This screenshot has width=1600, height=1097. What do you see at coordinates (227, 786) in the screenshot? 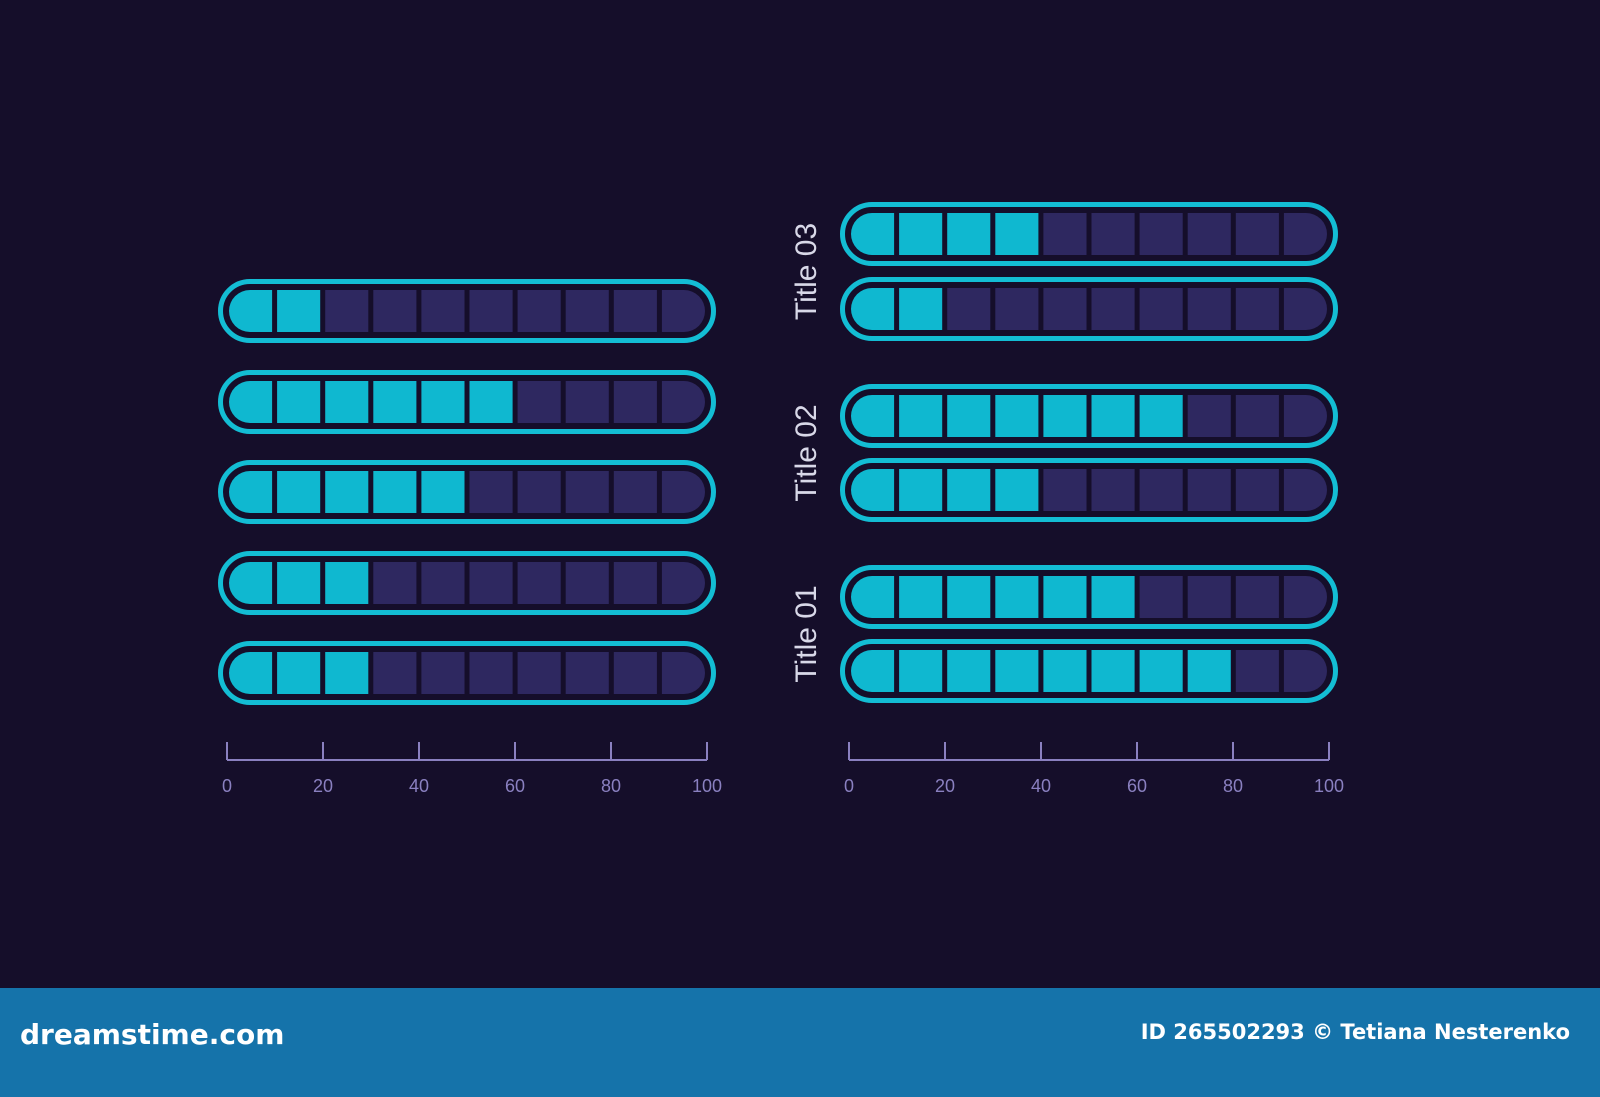
I see `tick-label: 0` at bounding box center [227, 786].